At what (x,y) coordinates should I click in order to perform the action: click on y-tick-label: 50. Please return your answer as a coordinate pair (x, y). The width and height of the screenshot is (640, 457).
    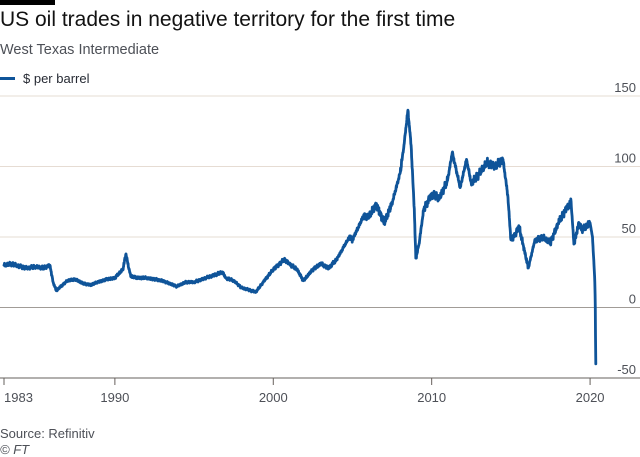
    Looking at the image, I should click on (629, 228).